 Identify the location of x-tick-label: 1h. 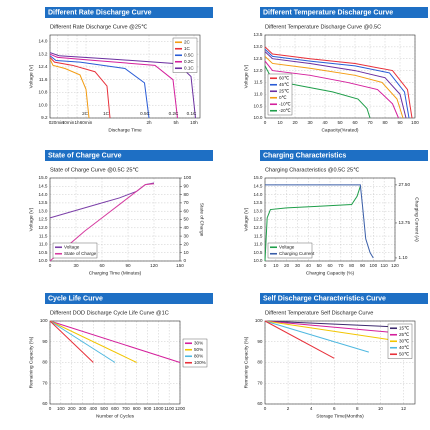
(77, 122).